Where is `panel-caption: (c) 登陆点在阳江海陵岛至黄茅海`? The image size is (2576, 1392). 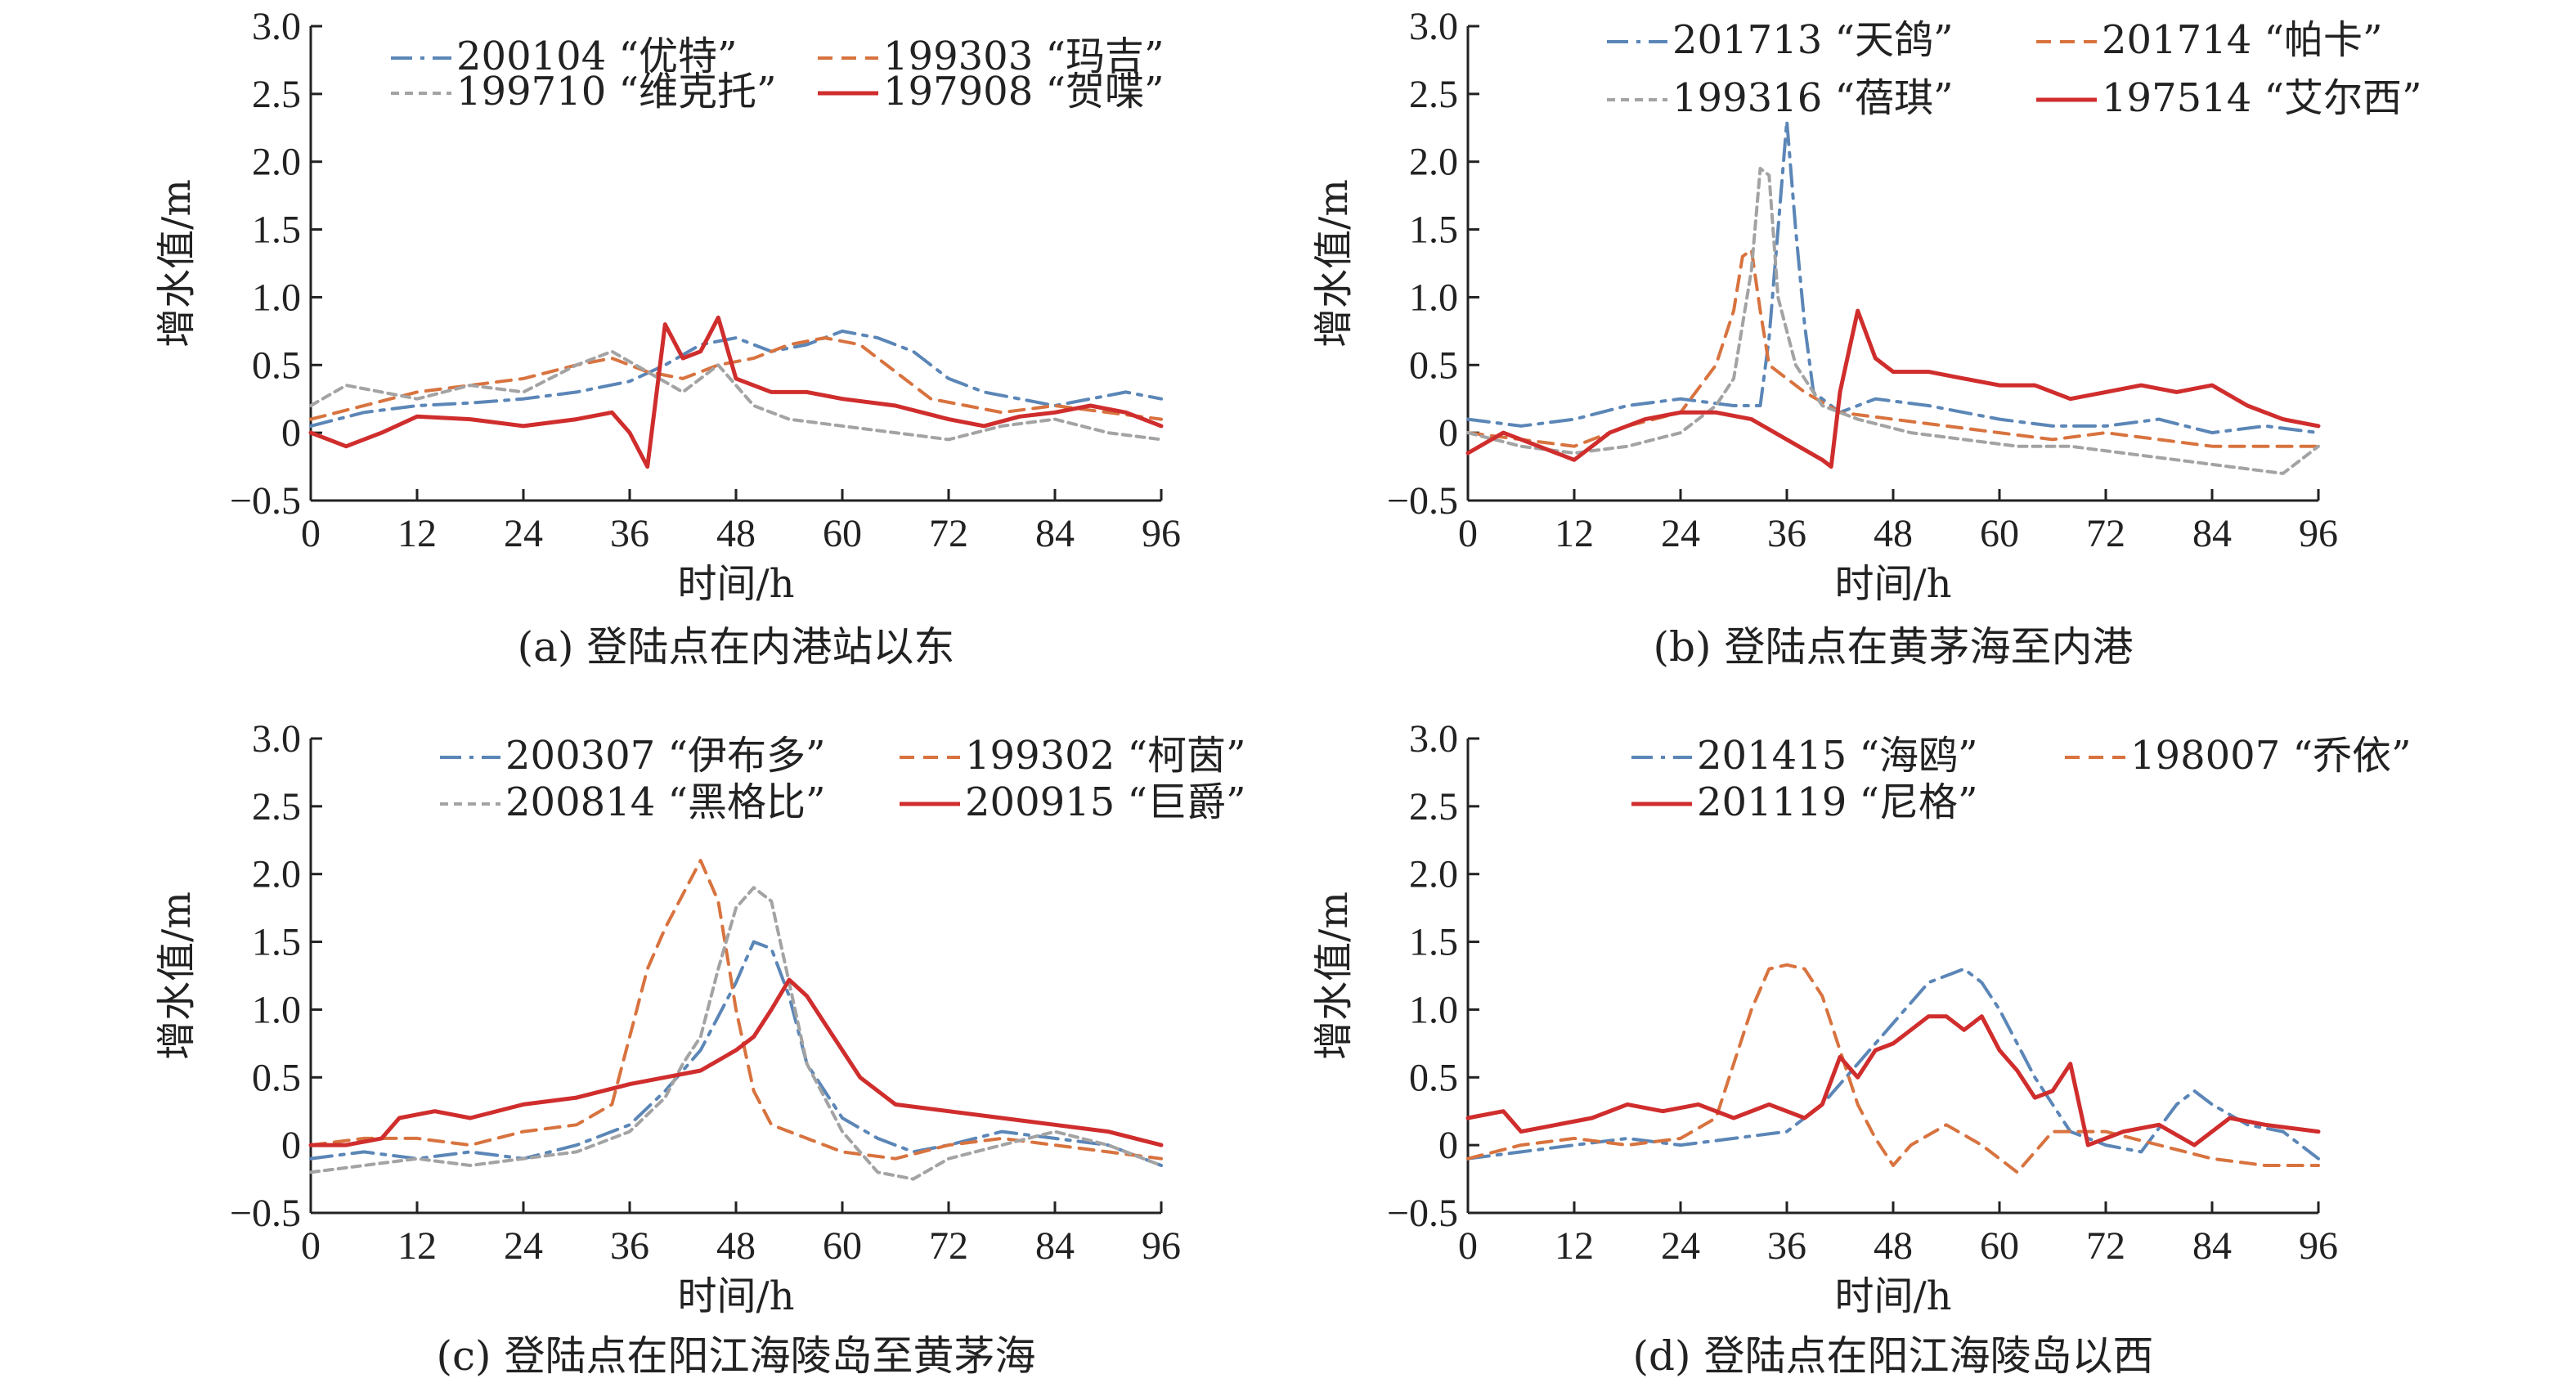 panel-caption: (c) 登陆点在阳江海陵岛至黄茅海 is located at coordinates (736, 1356).